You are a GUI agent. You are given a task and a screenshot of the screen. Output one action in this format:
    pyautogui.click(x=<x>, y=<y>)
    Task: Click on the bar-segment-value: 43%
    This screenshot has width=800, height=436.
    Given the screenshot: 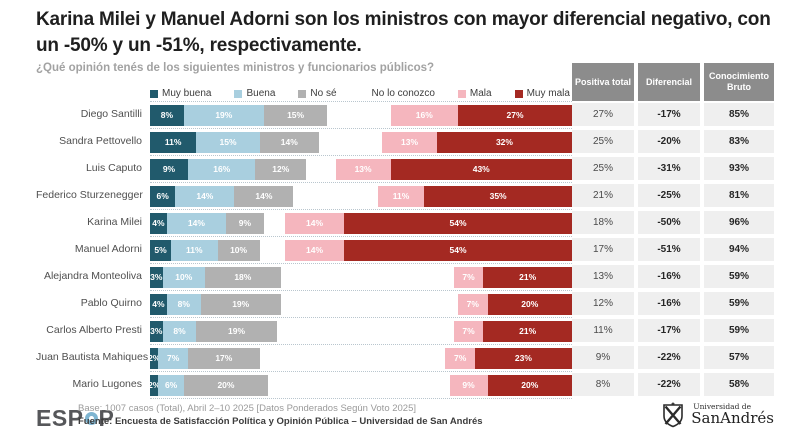 What is the action you would take?
    pyautogui.click(x=481, y=169)
    